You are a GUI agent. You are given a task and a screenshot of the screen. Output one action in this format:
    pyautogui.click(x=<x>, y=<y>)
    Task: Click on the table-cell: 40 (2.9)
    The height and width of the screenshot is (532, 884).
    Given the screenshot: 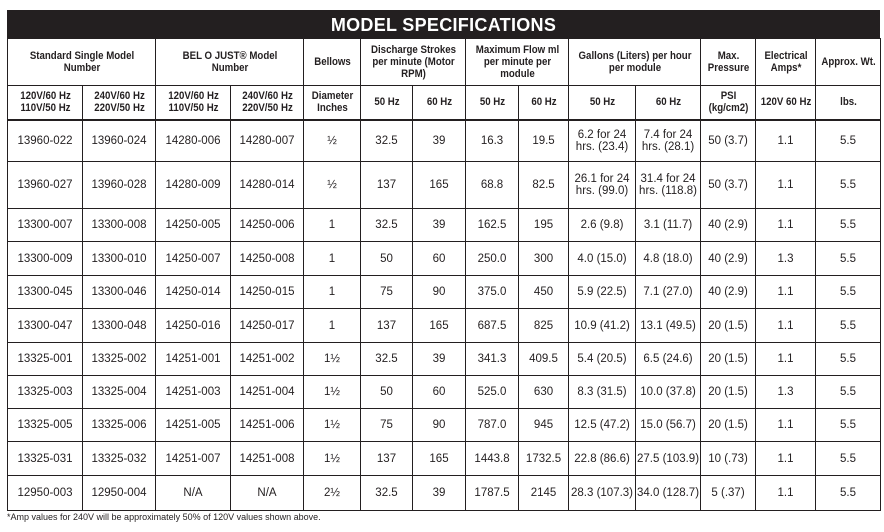 What is the action you would take?
    pyautogui.click(x=728, y=225)
    